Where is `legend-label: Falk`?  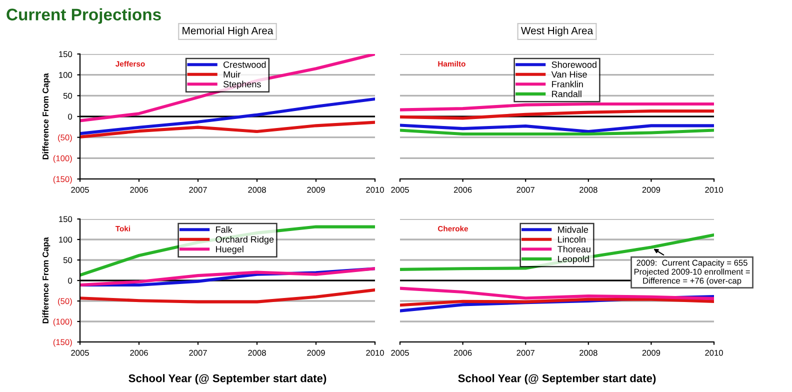 legend-label: Falk is located at coordinates (224, 229).